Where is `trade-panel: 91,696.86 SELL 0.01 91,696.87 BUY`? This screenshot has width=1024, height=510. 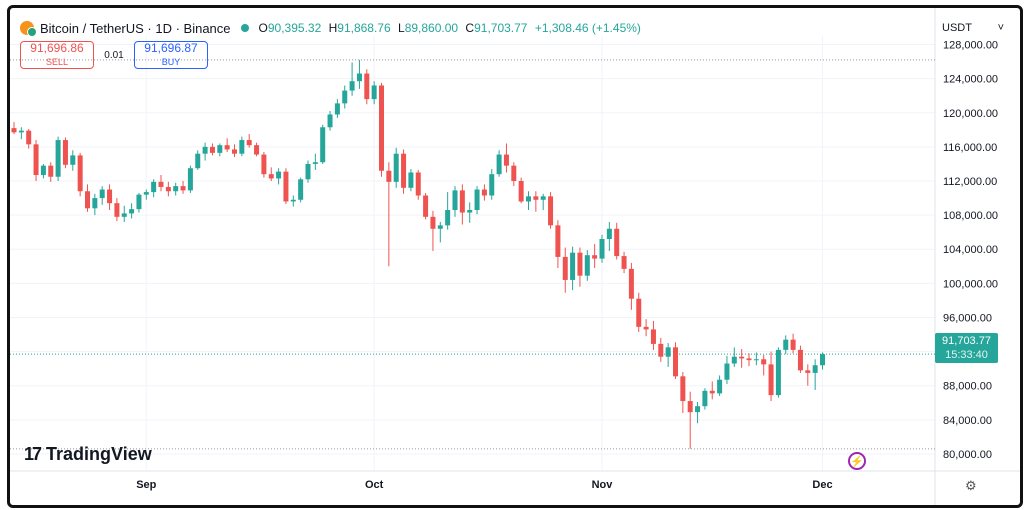
trade-panel: 91,696.86 SELL 0.01 91,696.87 BUY is located at coordinates (114, 55).